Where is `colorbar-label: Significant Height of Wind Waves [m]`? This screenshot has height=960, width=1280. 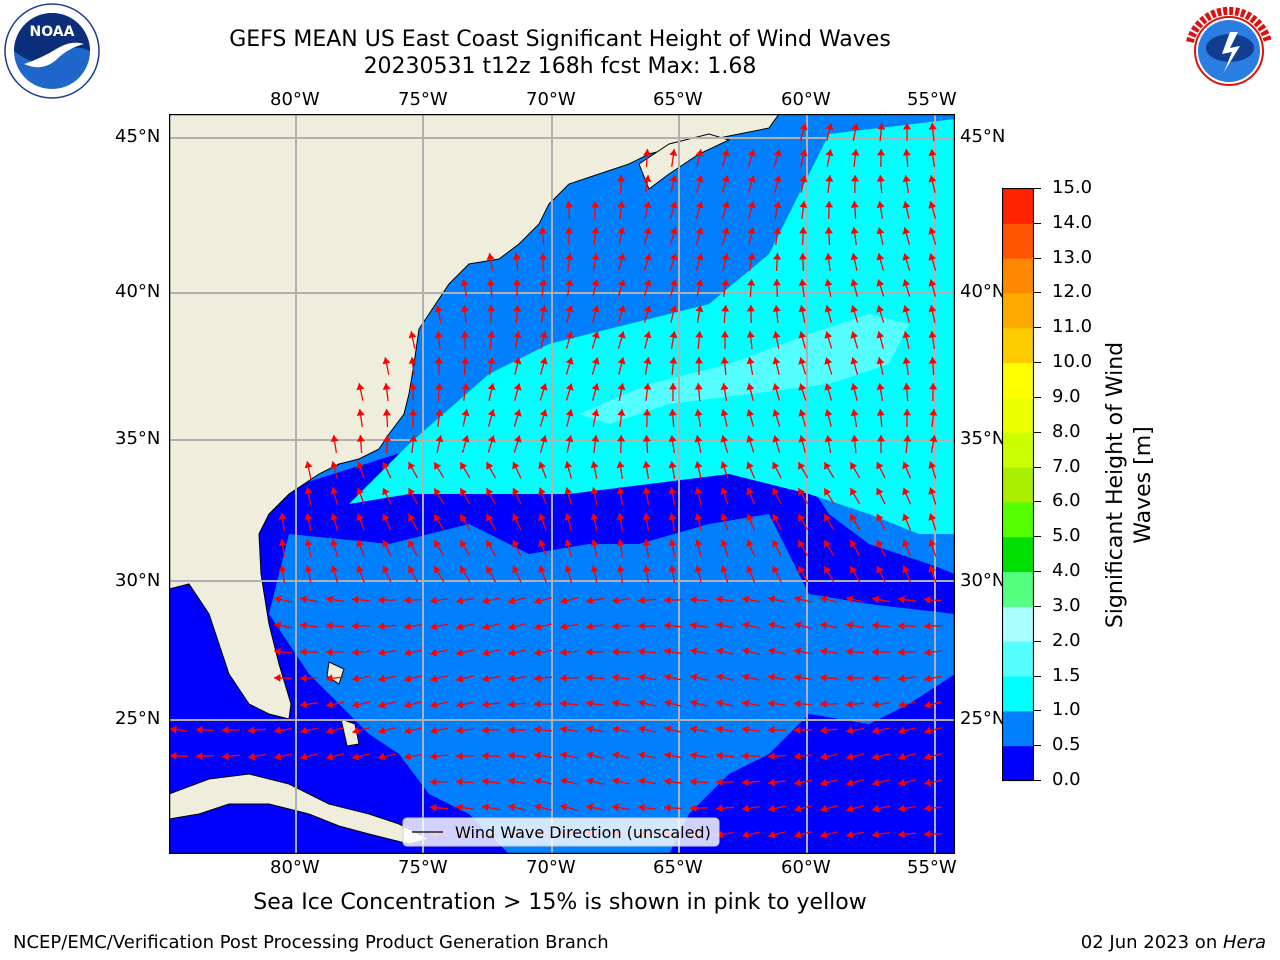 colorbar-label: Significant Height of Wind Waves [m] is located at coordinates (1130, 485).